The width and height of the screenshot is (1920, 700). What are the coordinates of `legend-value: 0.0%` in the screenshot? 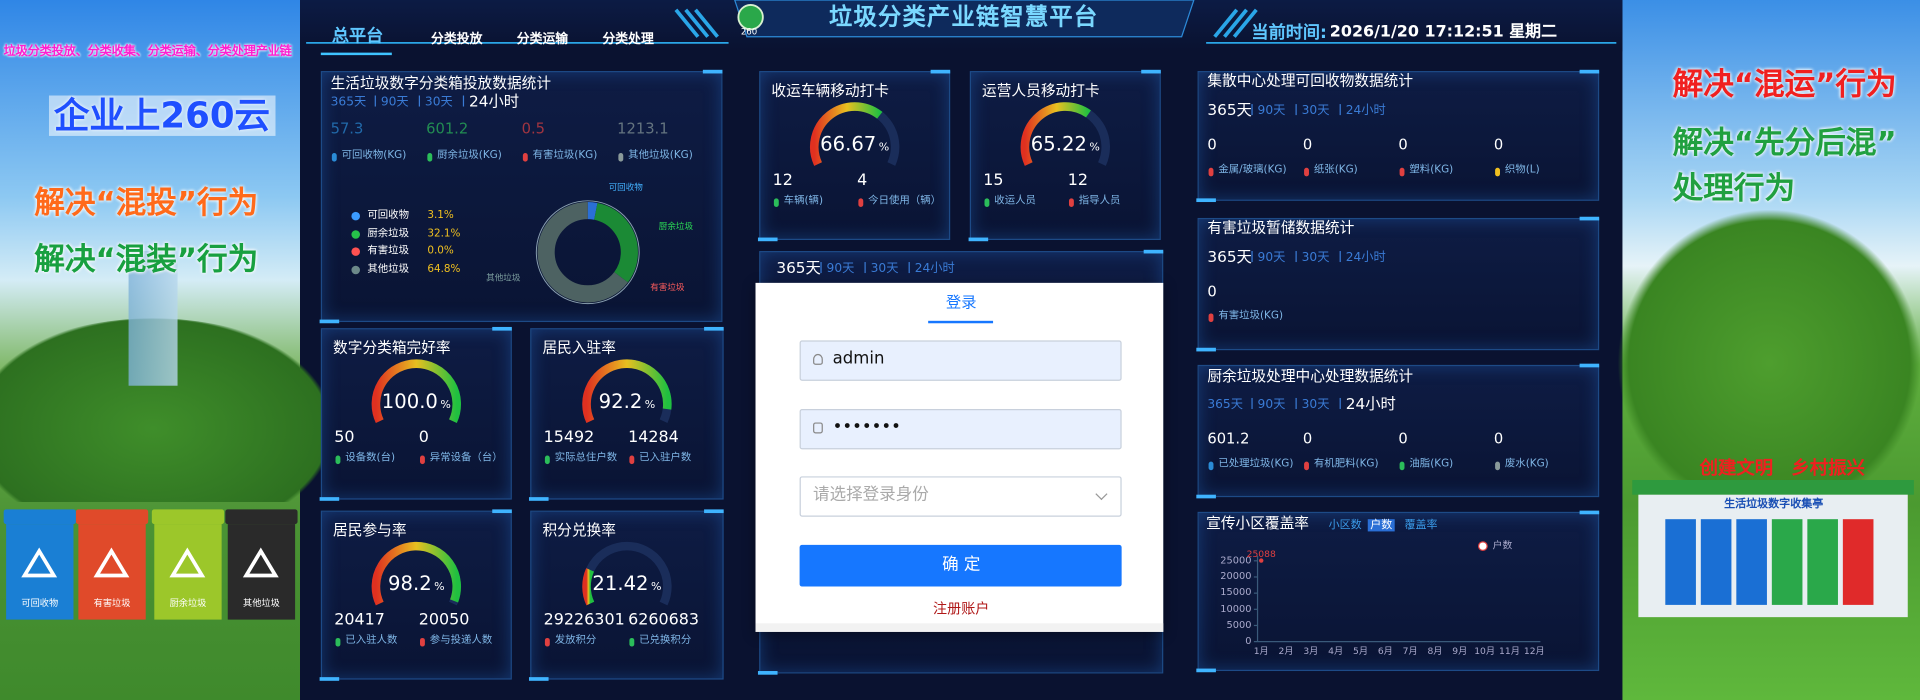 It's located at (440, 251).